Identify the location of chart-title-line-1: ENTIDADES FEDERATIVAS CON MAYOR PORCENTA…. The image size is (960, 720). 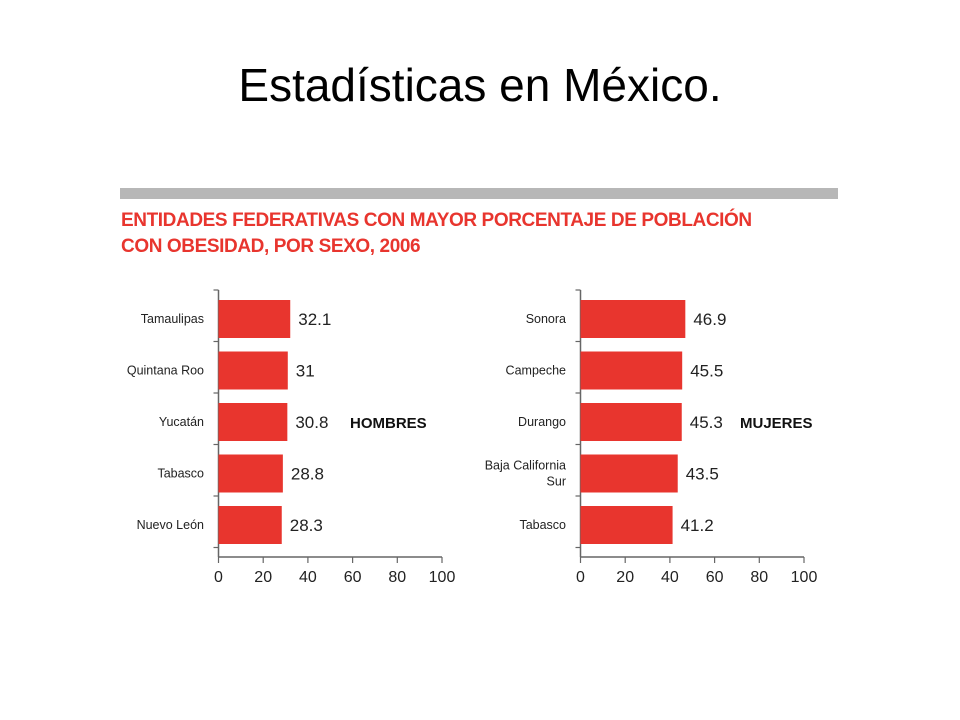
(436, 220).